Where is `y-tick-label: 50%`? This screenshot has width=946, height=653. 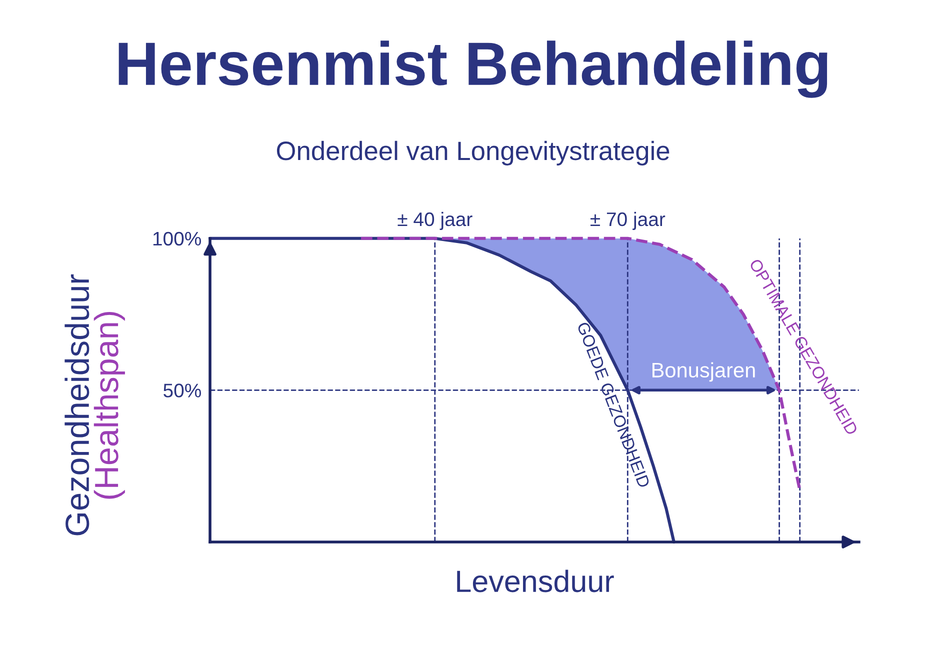 y-tick-label: 50% is located at coordinates (182, 391).